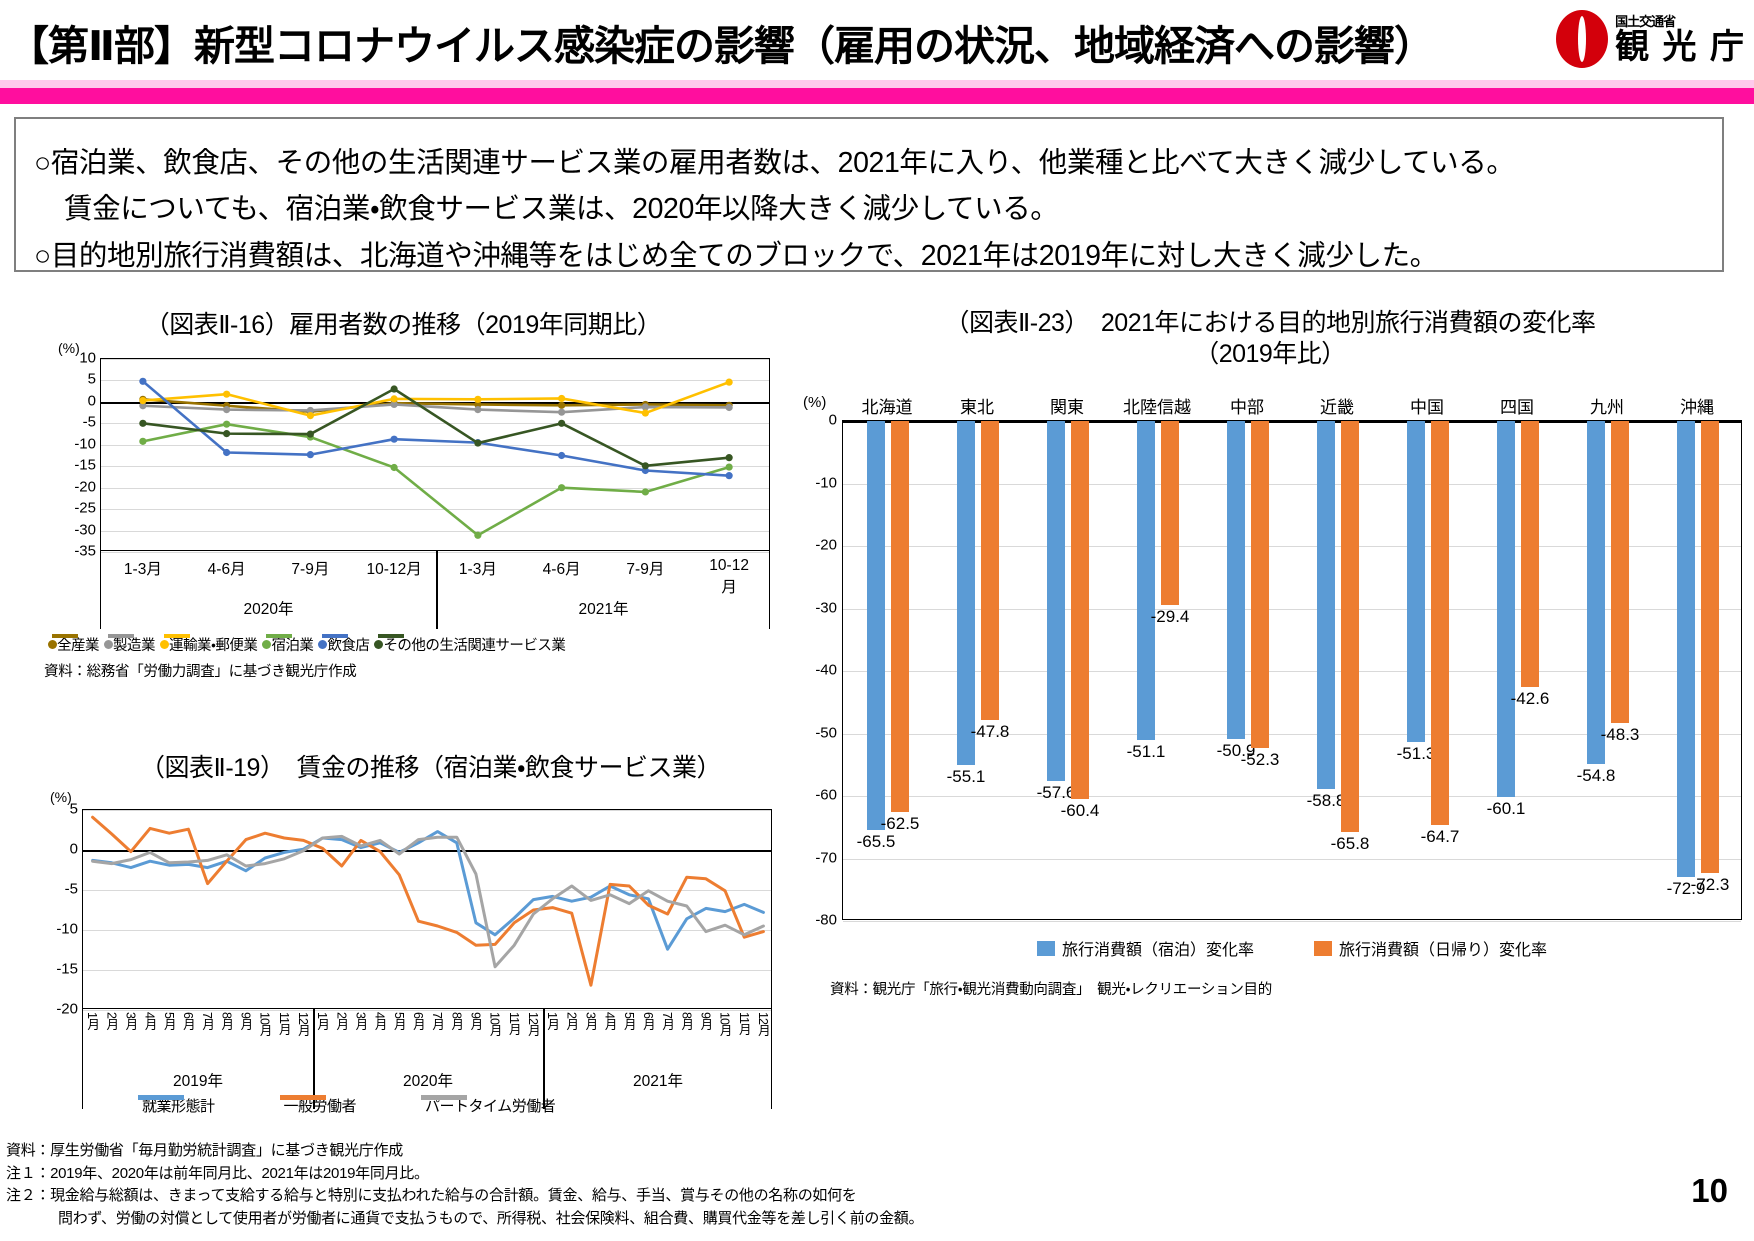 The width and height of the screenshot is (1754, 1241). What do you see at coordinates (427, 910) in the screenshot?
I see `chart-wages-plot` at bounding box center [427, 910].